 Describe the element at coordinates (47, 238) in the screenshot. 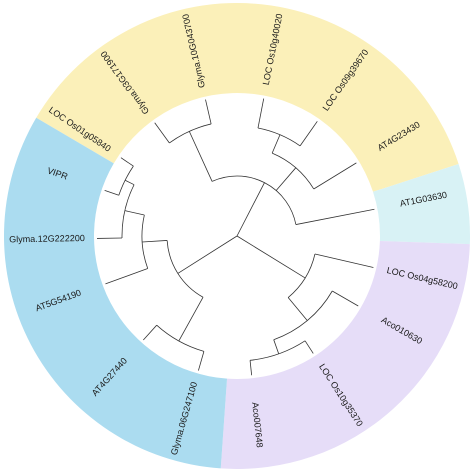

I see `leaf-label: Glyma.12G222200` at that location.